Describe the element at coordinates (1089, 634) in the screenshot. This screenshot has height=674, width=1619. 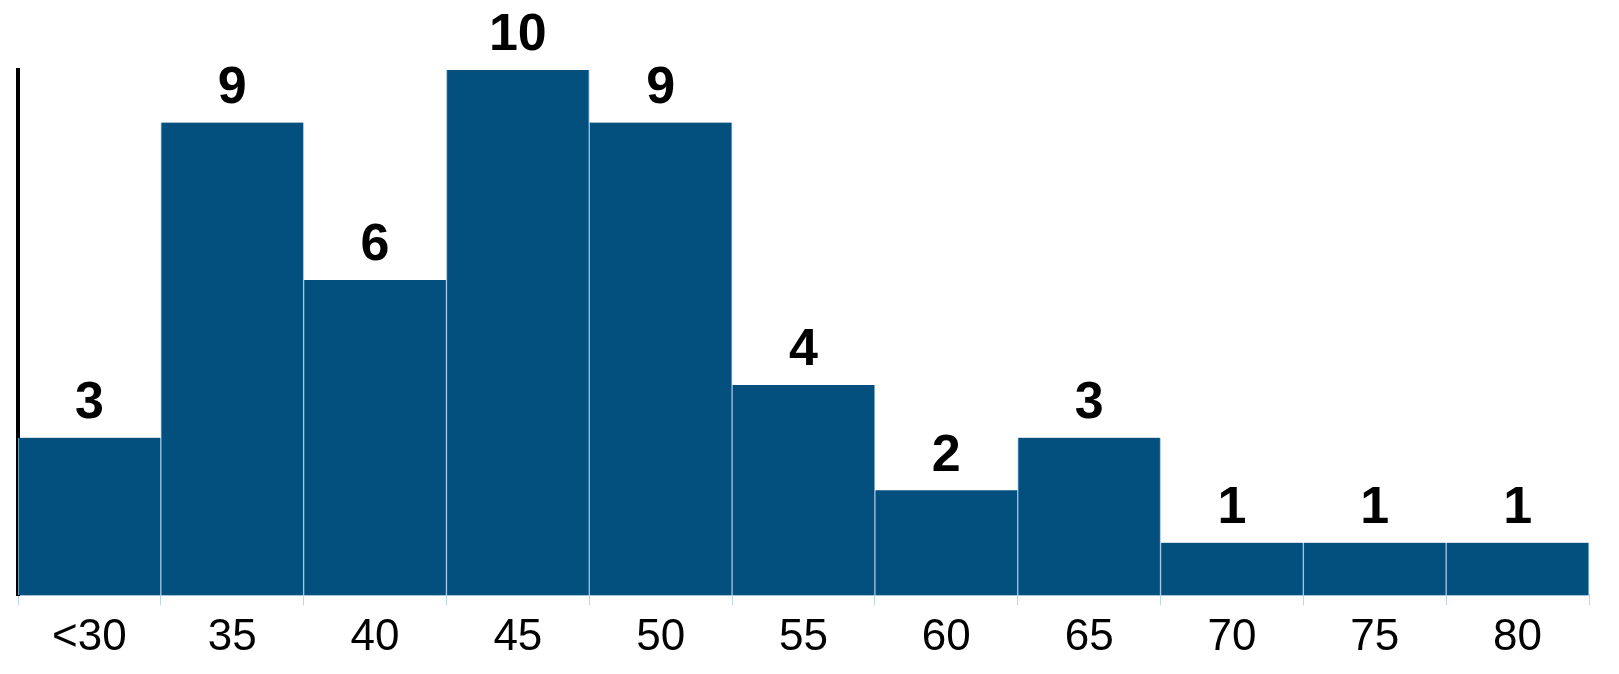
I see `x-tick-label: 65` at that location.